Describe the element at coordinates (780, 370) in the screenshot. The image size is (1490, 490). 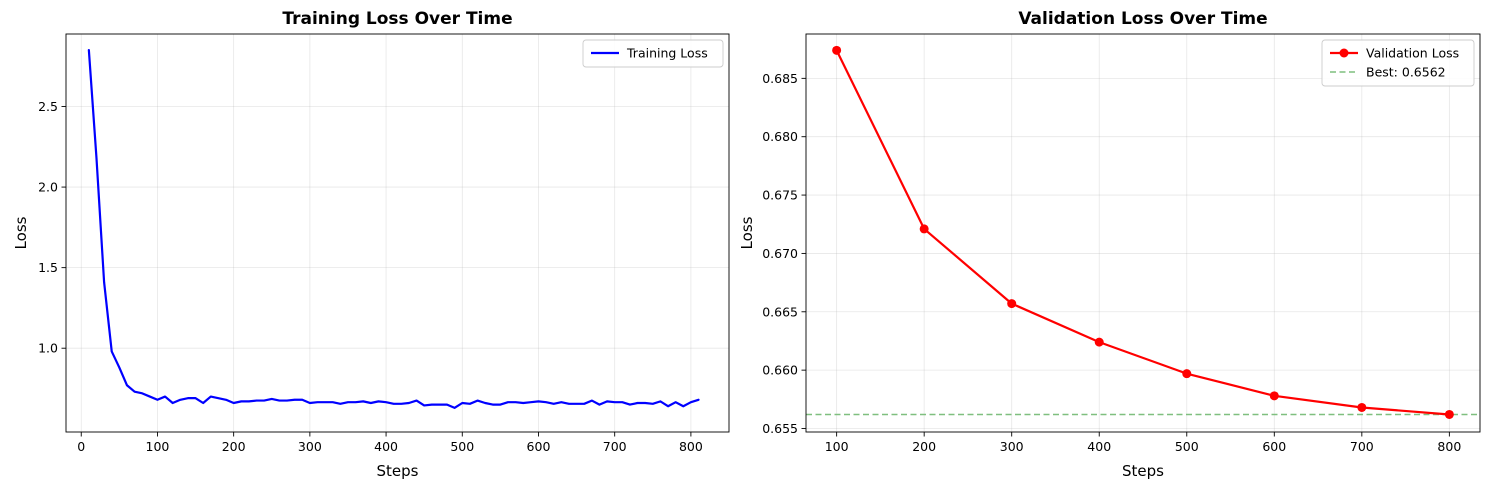
I see `y-tick-label: 0.660` at that location.